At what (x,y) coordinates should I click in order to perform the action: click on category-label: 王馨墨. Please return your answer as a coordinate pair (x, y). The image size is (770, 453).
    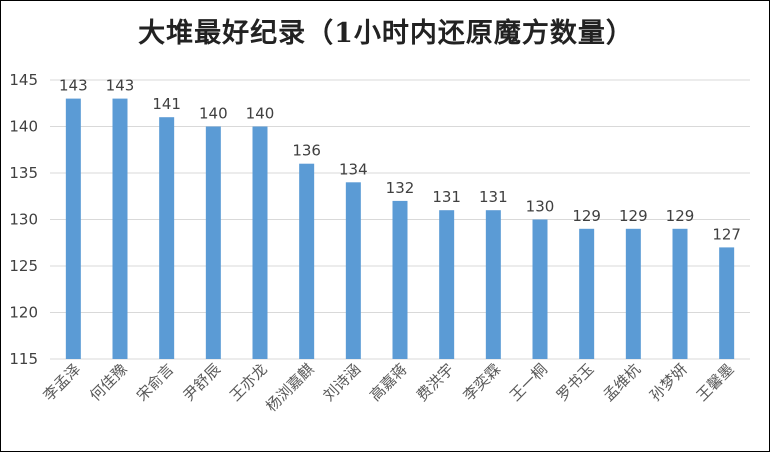
    Looking at the image, I should click on (715, 382).